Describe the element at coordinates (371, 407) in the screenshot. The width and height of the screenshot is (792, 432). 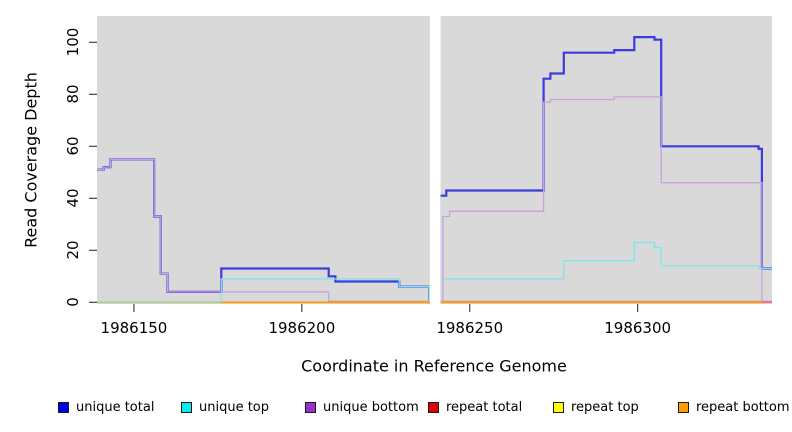
I see `legend-label: unique bottom` at that location.